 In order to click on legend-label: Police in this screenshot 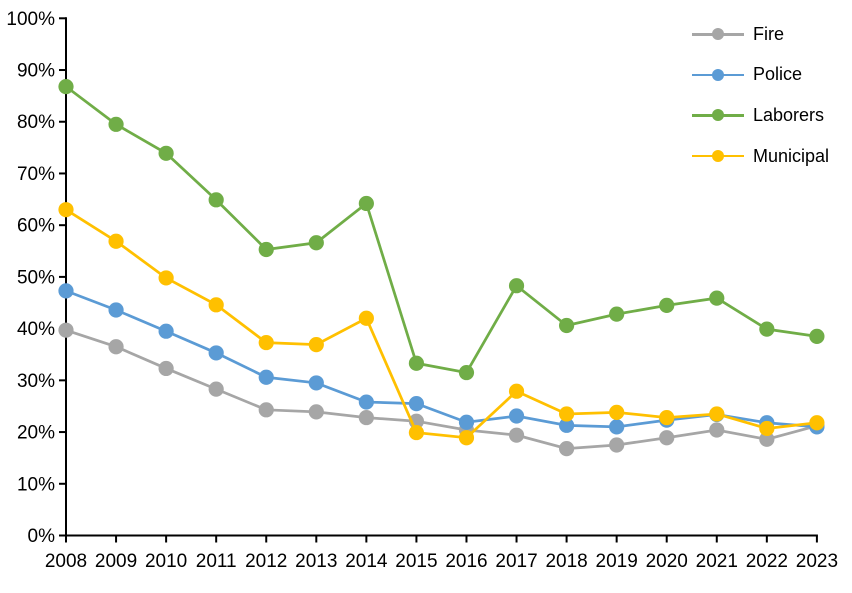, I will do `click(778, 74)`.